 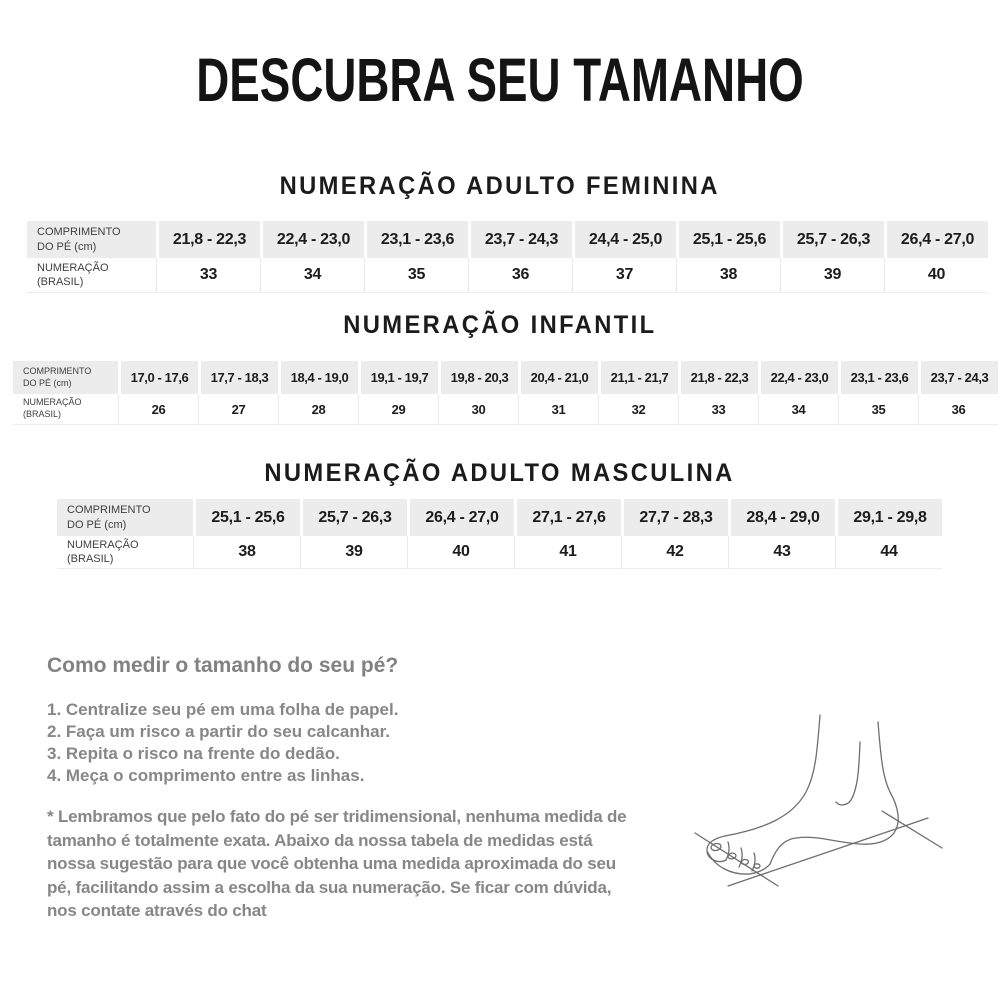 I want to click on table-column: 29,1 - 29,8 44, so click(x=888, y=534).